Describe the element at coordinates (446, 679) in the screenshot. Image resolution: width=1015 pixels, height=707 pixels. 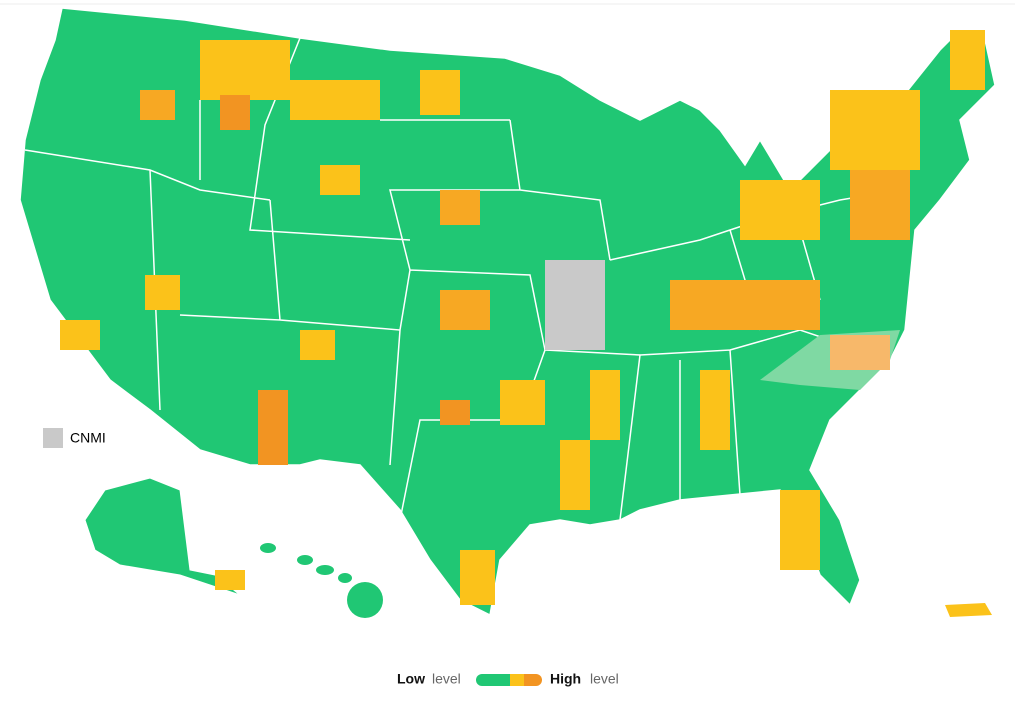
I see `legend-low-rest: level` at that location.